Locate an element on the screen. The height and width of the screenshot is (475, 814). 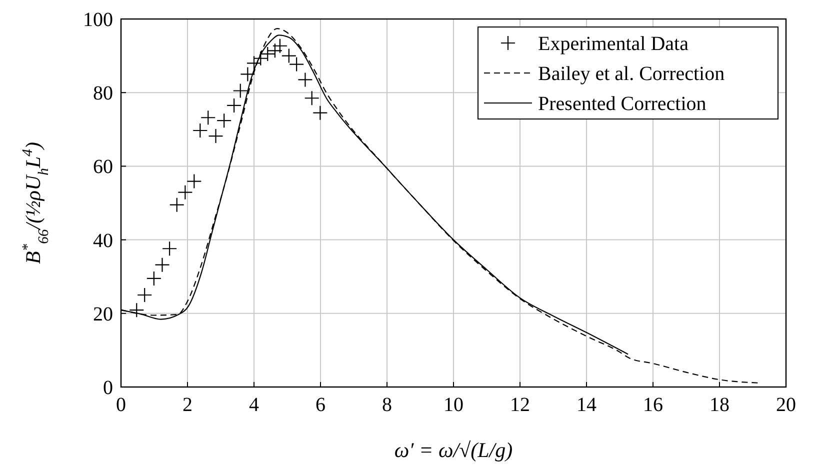
x-tick-label: 12 is located at coordinates (520, 405).